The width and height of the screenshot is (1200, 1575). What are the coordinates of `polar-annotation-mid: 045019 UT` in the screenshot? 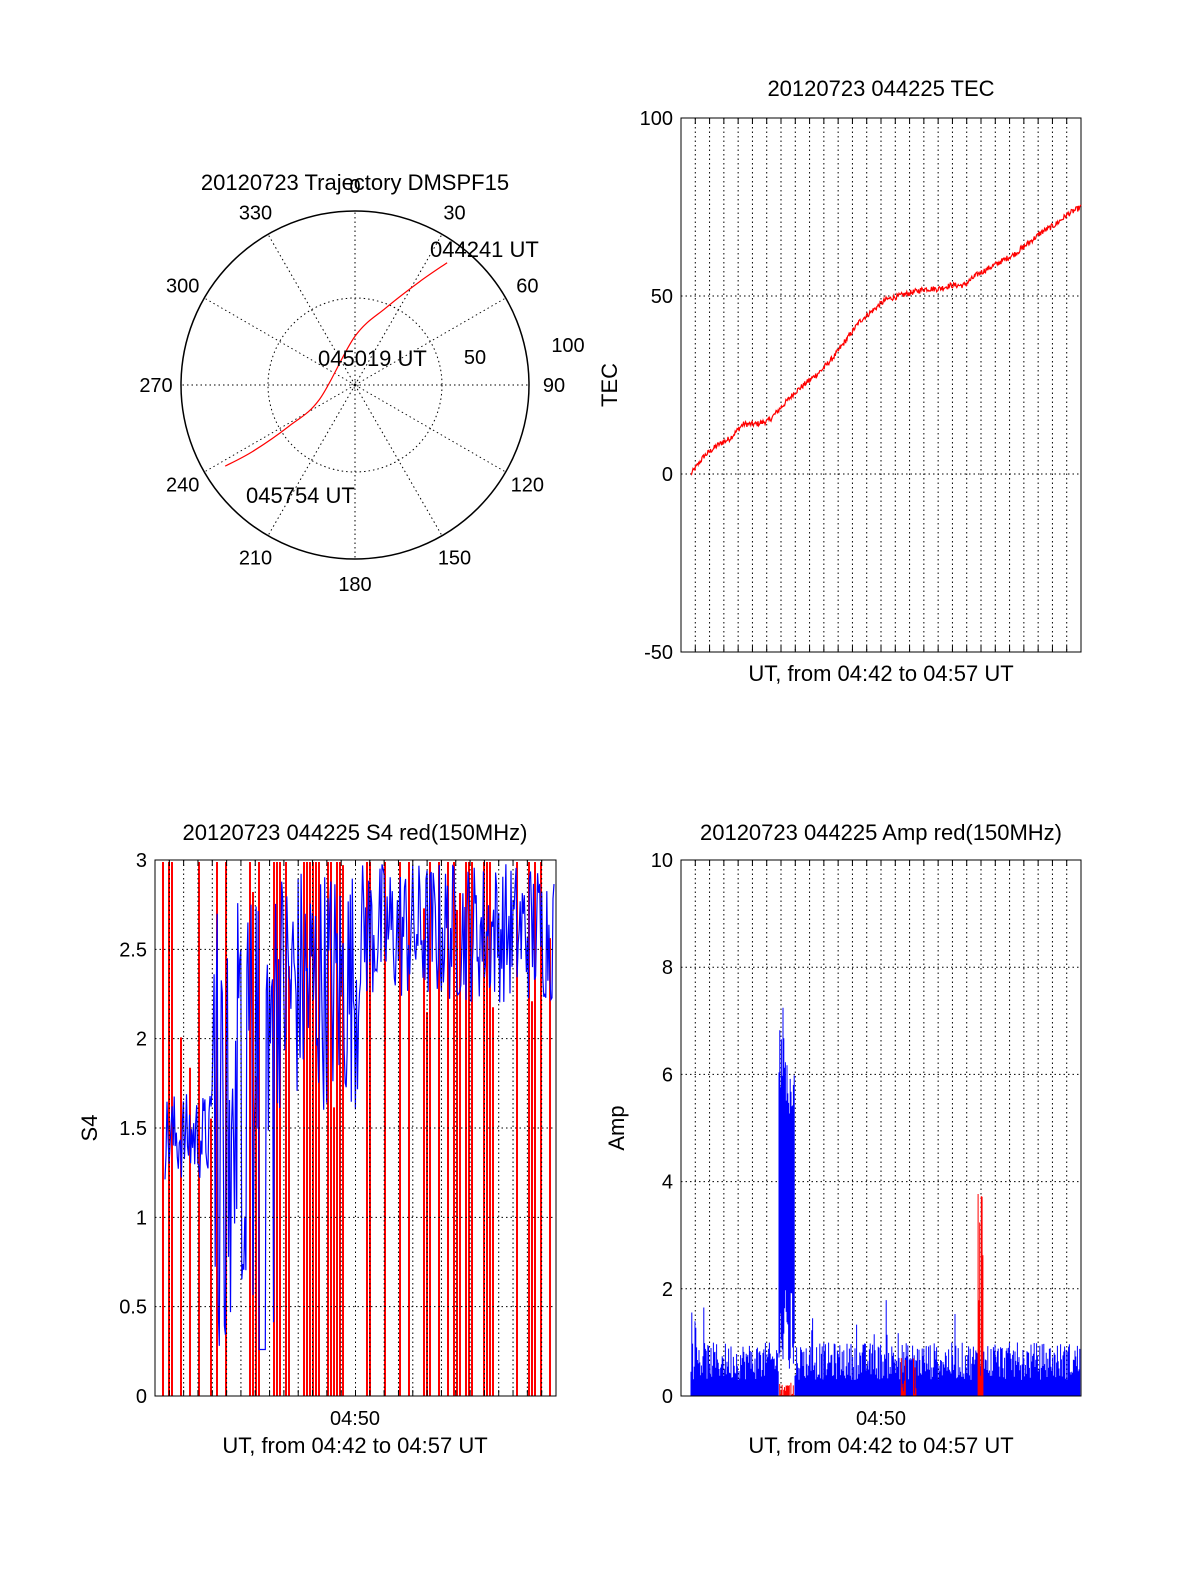 It's located at (372, 358).